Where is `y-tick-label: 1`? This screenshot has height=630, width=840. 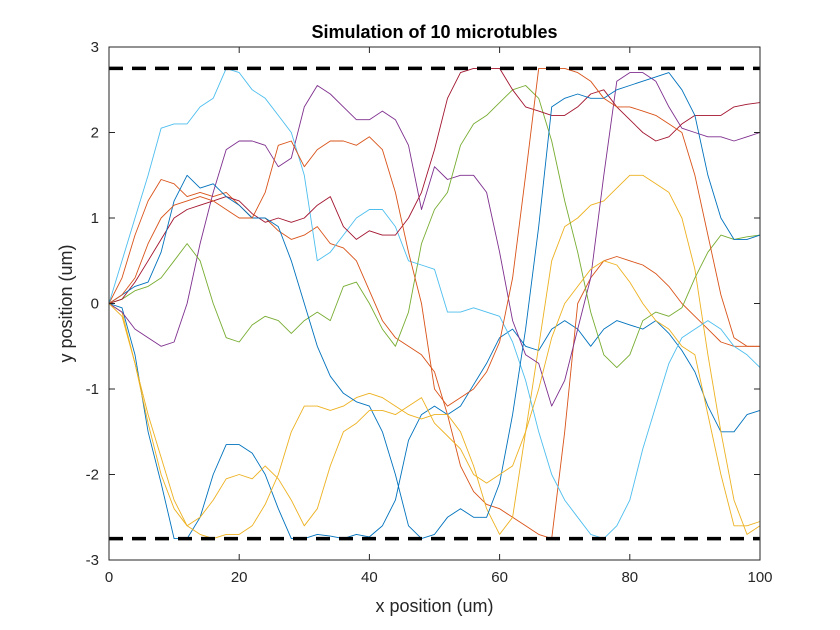
y-tick-label: 1 is located at coordinates (95, 218).